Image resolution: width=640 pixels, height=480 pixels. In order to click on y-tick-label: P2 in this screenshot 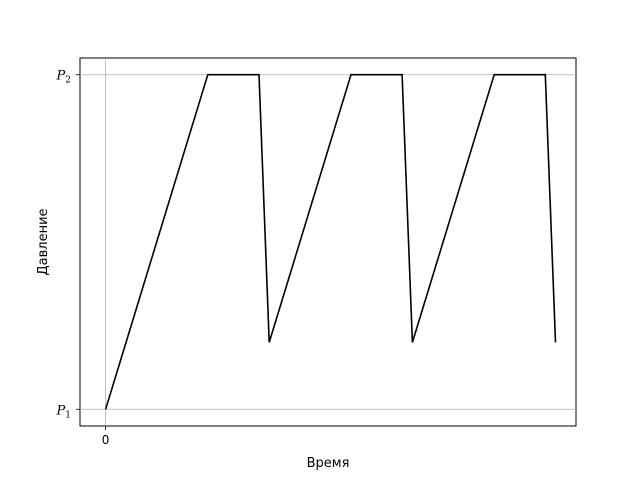, I will do `click(63, 77)`.